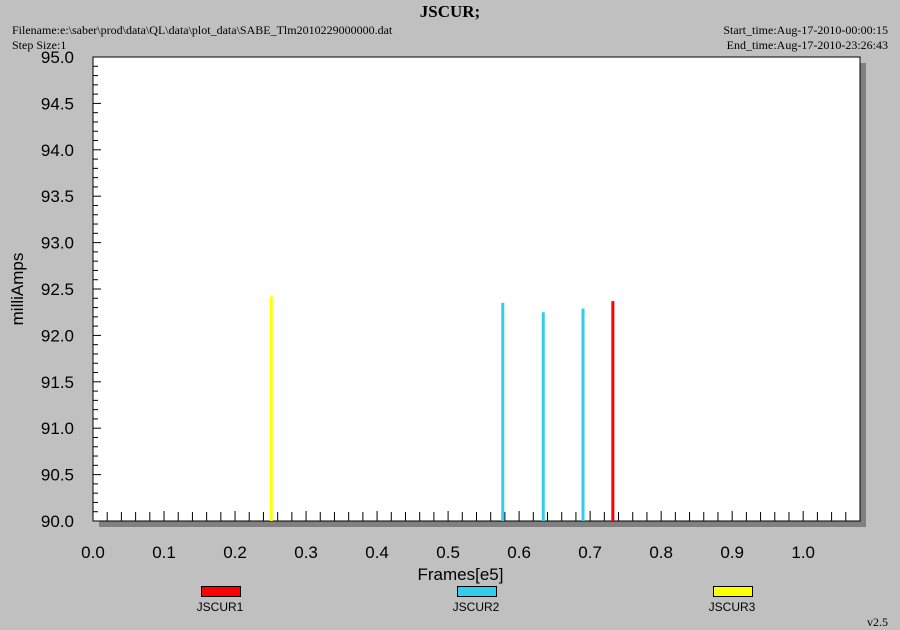  Describe the element at coordinates (732, 607) in the screenshot. I see `legend-label-jscur3: JSCUR3` at that location.